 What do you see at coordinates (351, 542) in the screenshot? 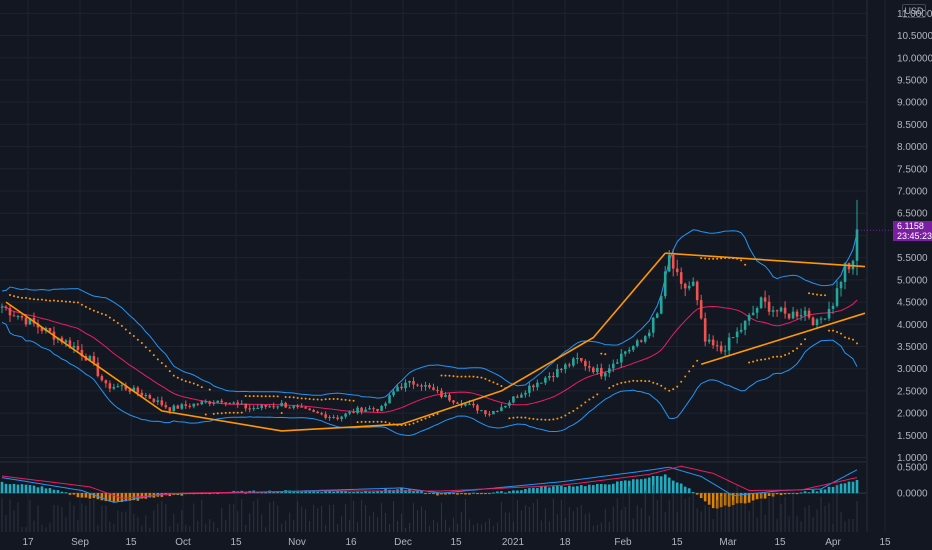
I see `time-axis-tick: 16` at bounding box center [351, 542].